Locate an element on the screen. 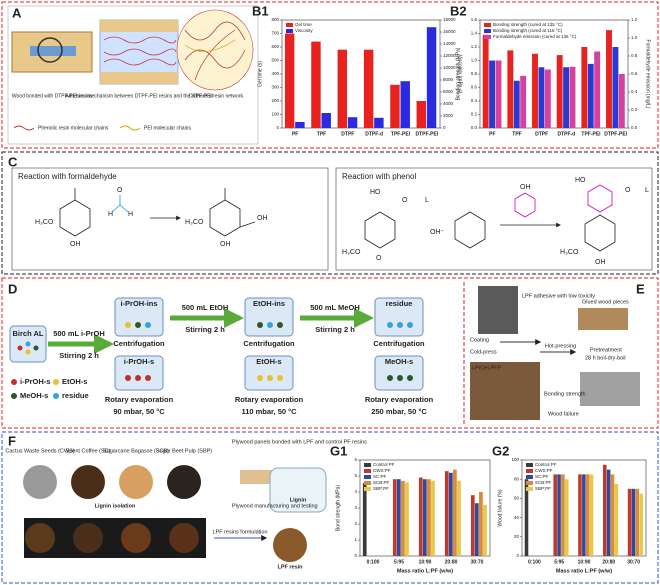  flow-label: 250 mbar, 50 °C is located at coordinates (399, 411).